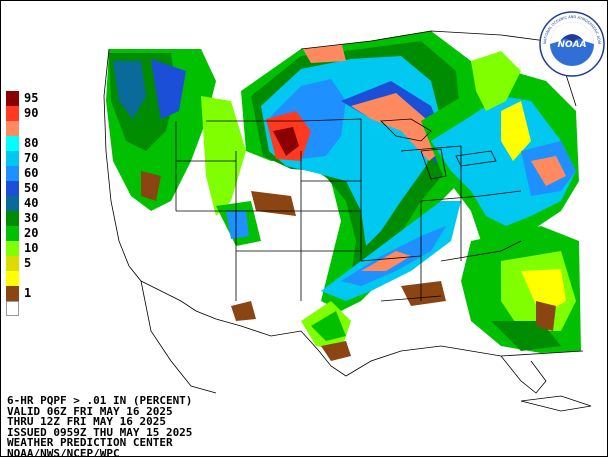 The width and height of the screenshot is (608, 457). Describe the element at coordinates (31, 188) in the screenshot. I see `legend-label: 50` at that location.